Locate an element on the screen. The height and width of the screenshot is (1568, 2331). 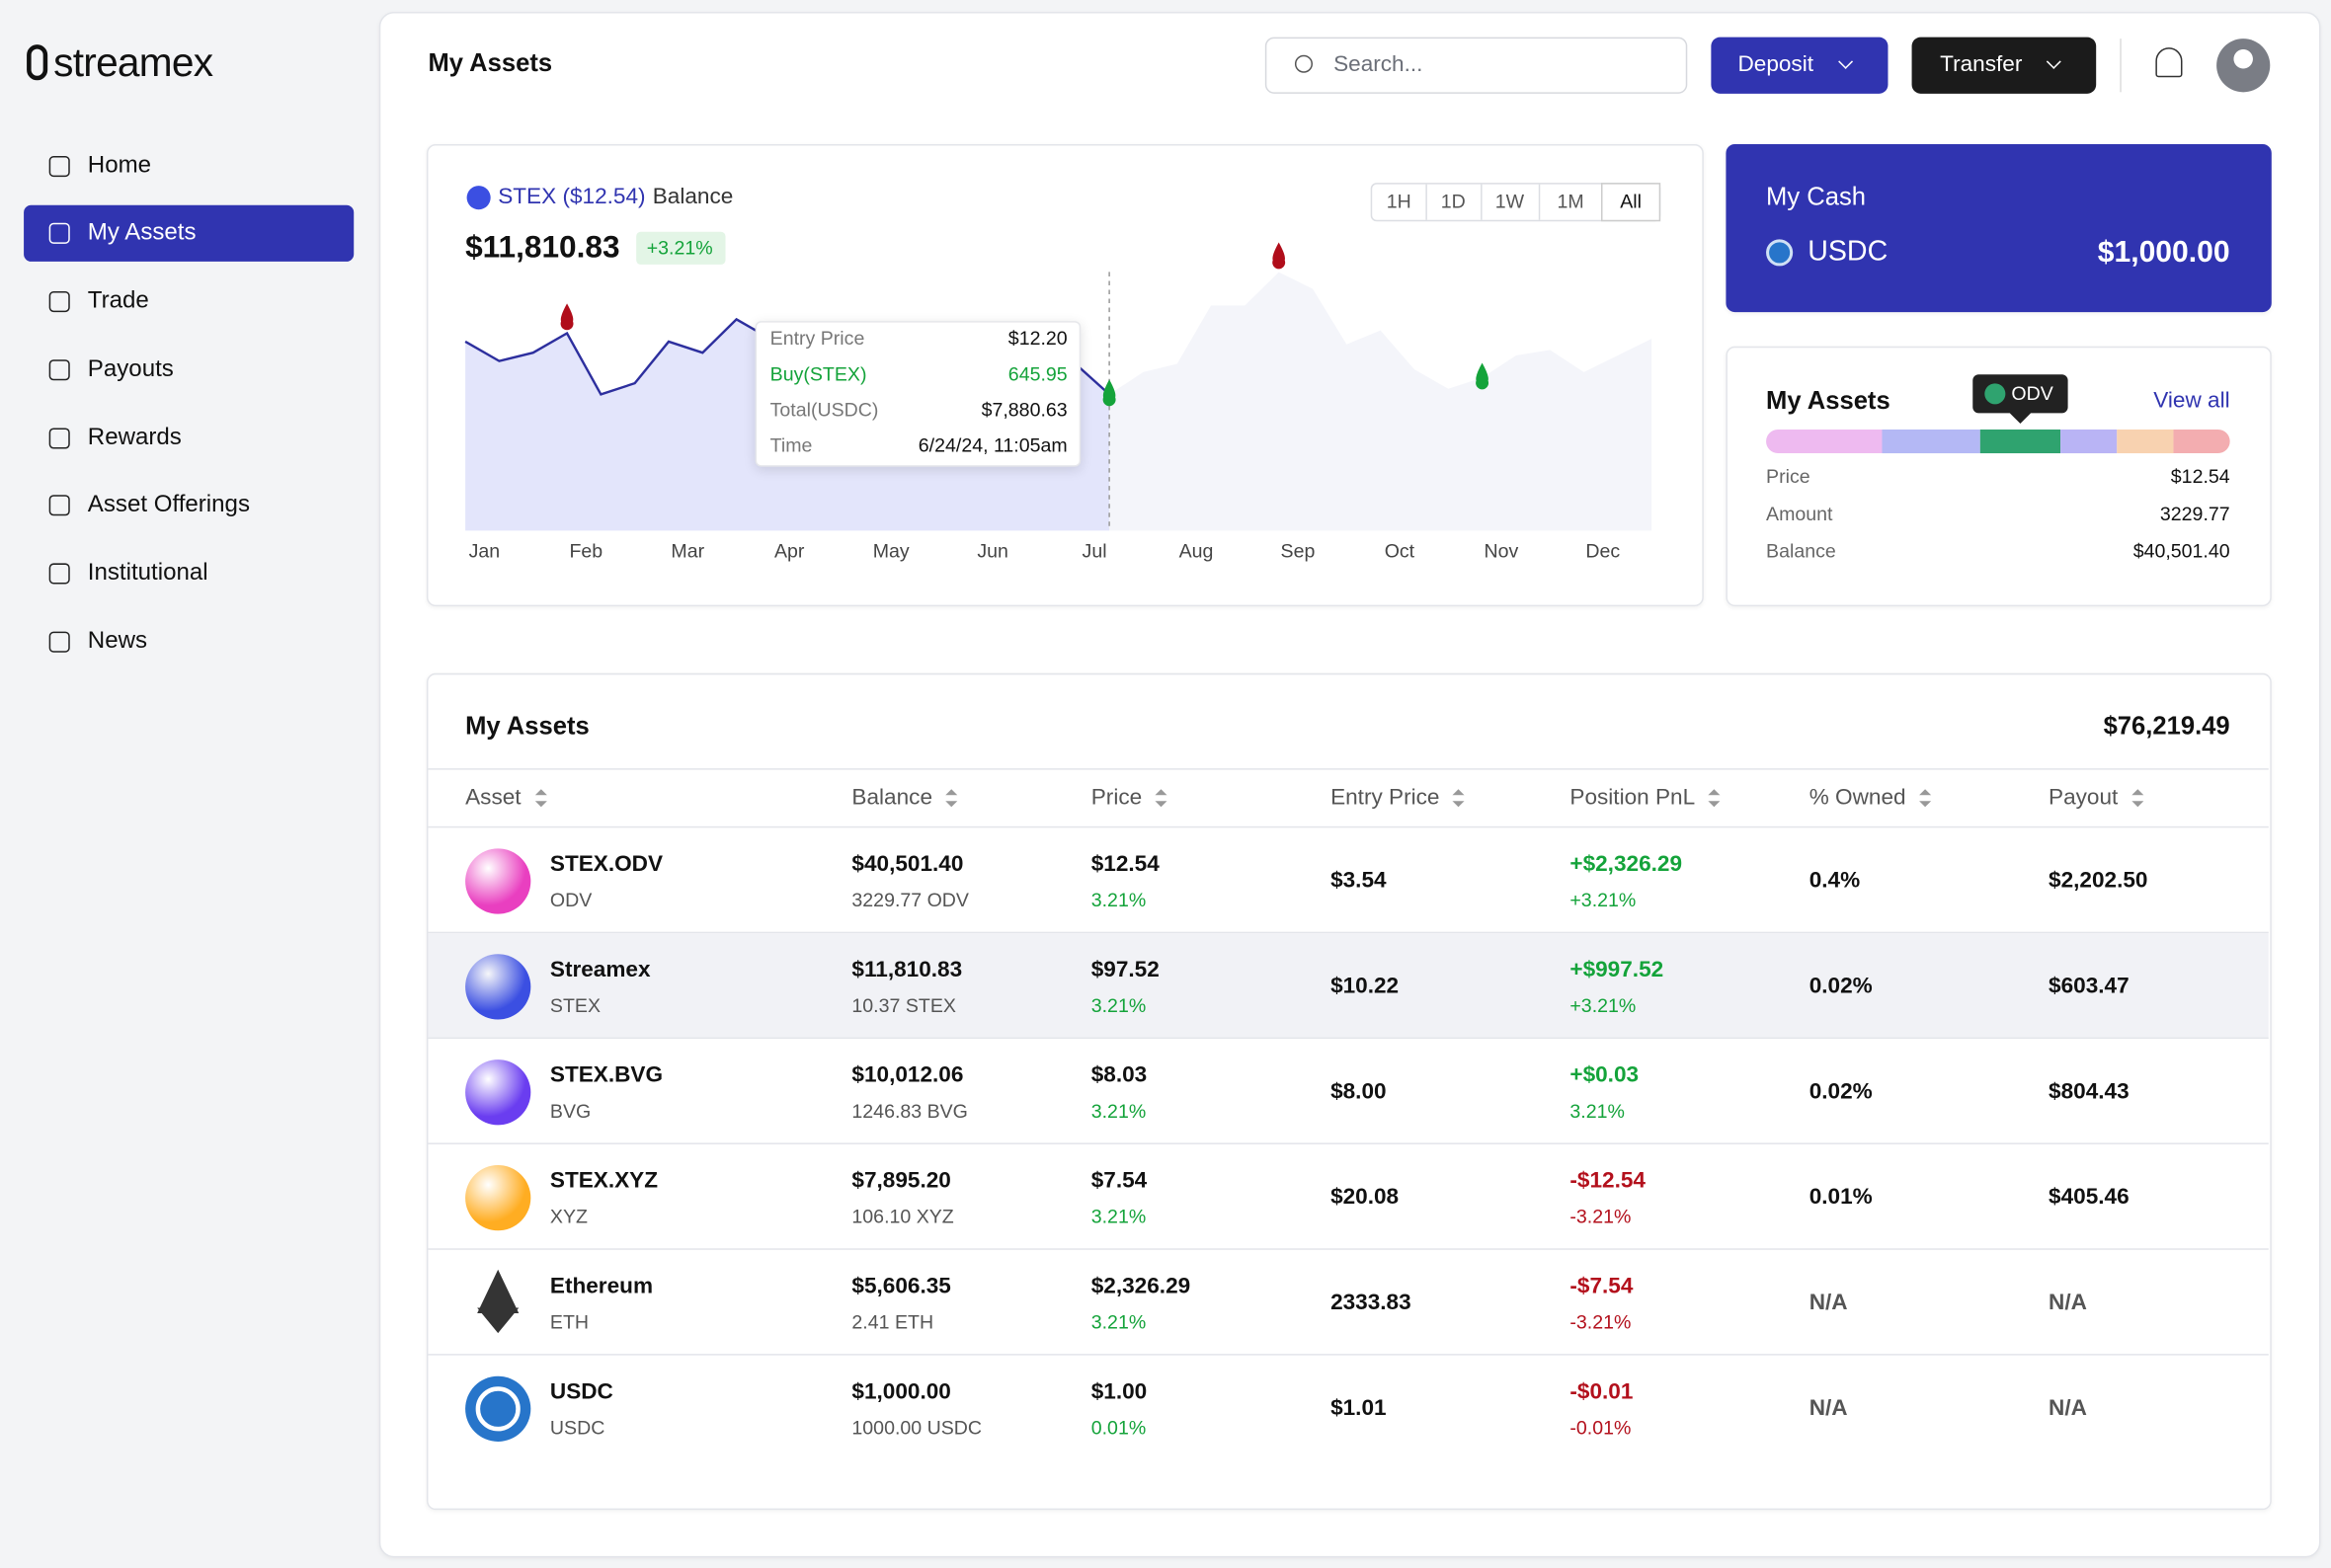
asset-name: USDC is located at coordinates (581, 1391).